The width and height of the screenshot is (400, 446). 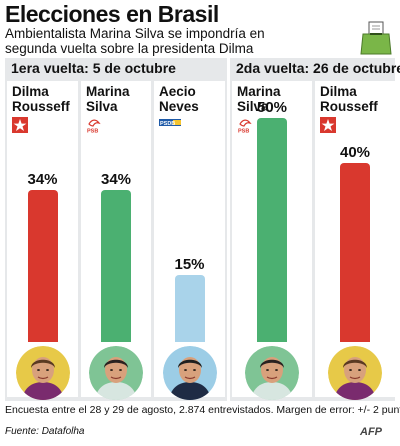 I want to click on value-label-aecio: 15%, so click(x=189, y=264).